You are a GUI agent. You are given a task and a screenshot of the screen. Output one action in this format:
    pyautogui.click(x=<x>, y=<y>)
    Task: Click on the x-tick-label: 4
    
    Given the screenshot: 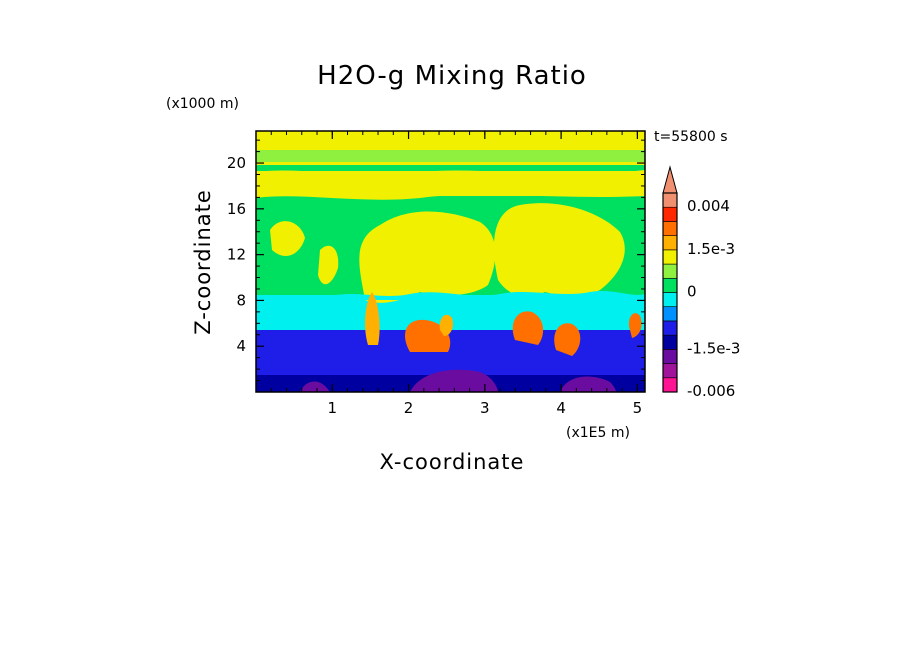 What is the action you would take?
    pyautogui.click(x=561, y=408)
    